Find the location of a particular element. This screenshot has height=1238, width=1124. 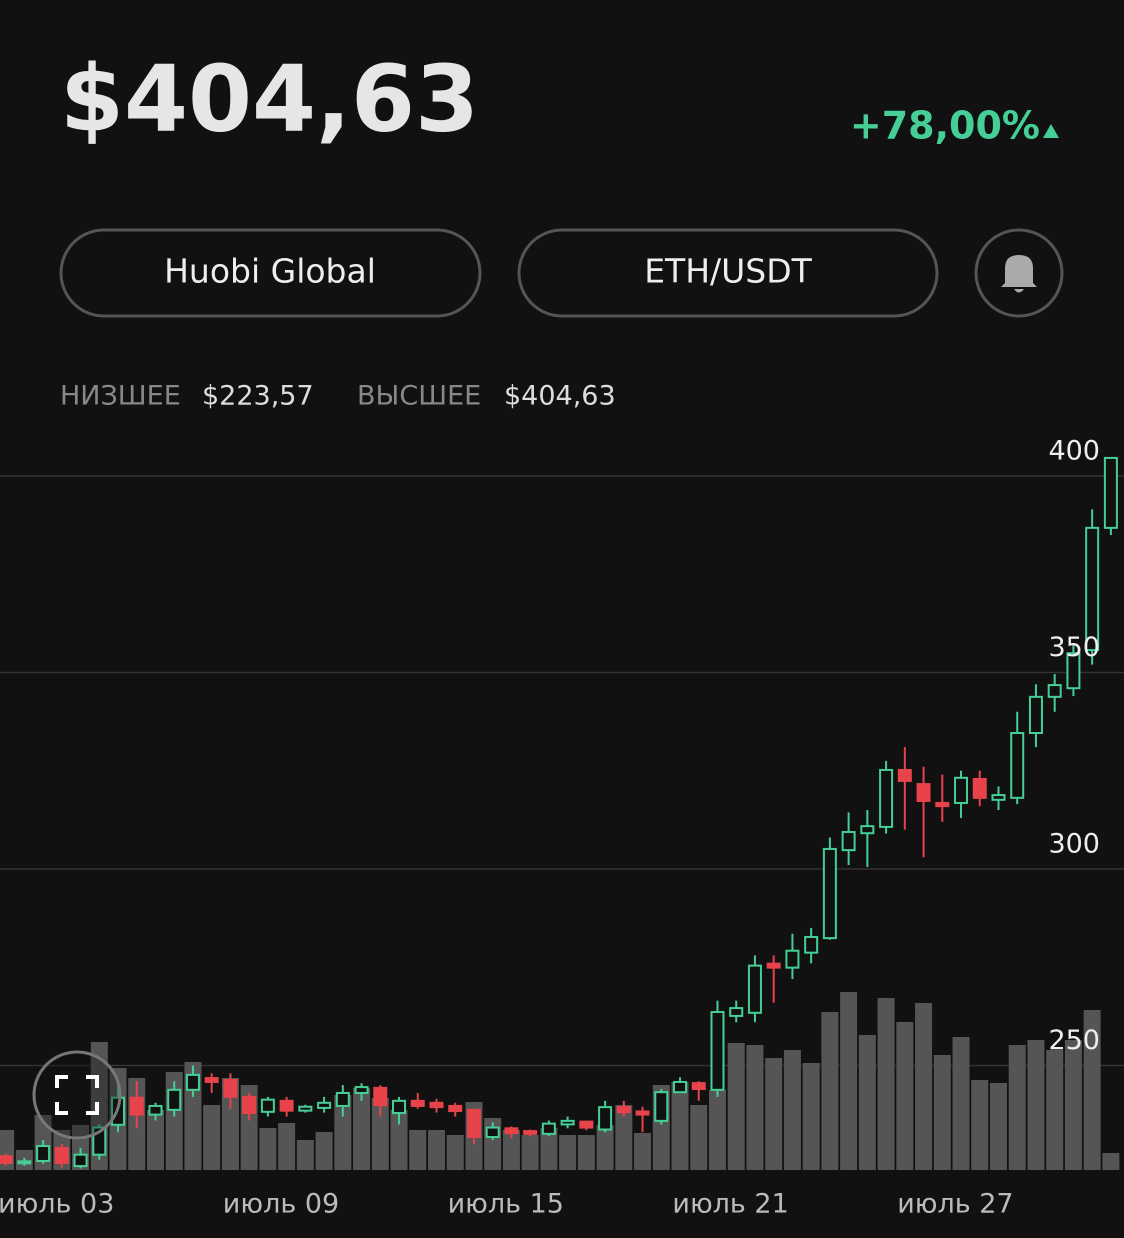

high-value: $404,63 is located at coordinates (560, 396).